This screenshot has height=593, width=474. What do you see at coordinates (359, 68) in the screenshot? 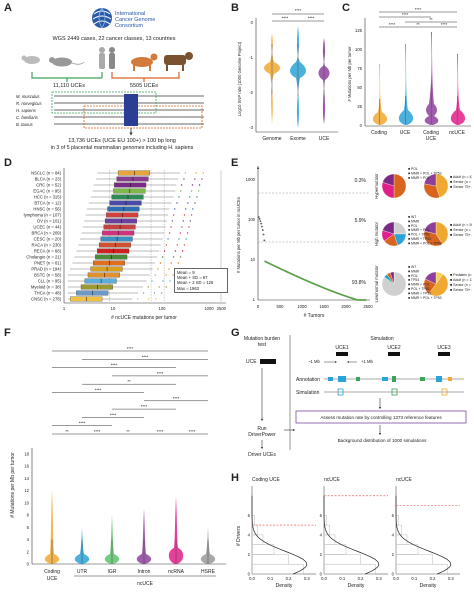
I see `panel-c-ytick: 75` at bounding box center [359, 68].